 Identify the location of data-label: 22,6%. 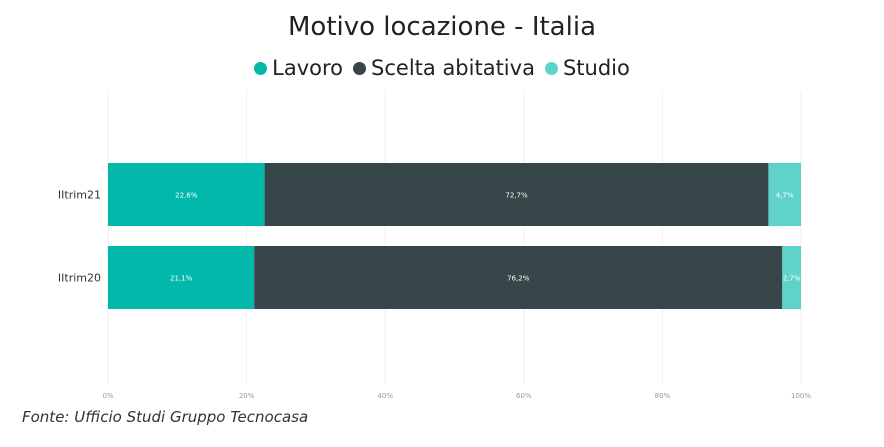
(186, 196).